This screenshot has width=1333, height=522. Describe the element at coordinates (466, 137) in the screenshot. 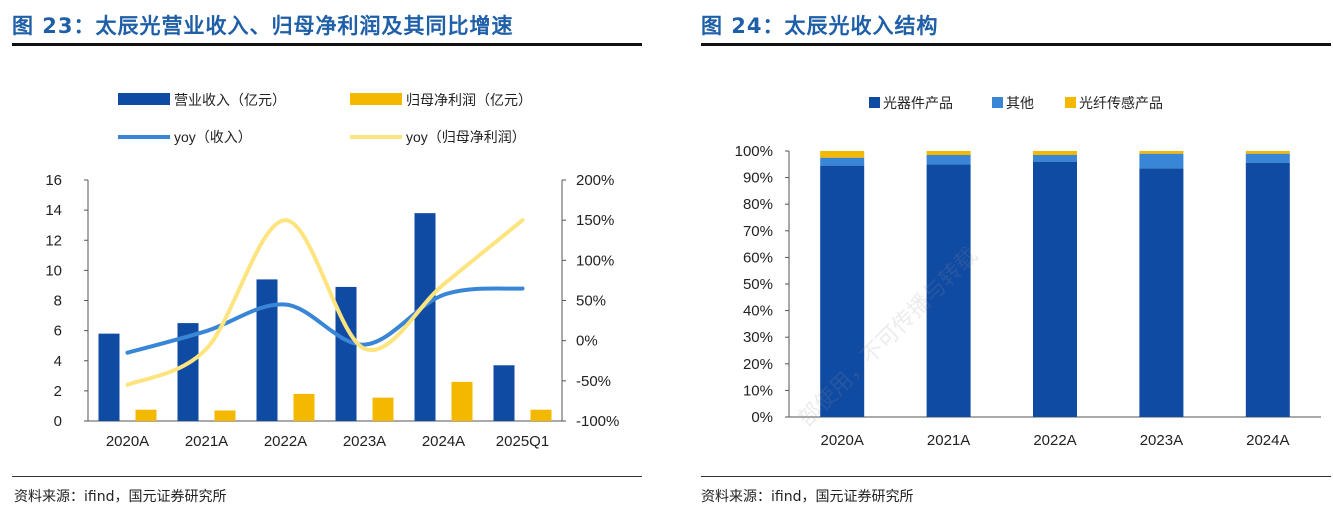

I see `legend-label: yoy（归母净利润）` at that location.